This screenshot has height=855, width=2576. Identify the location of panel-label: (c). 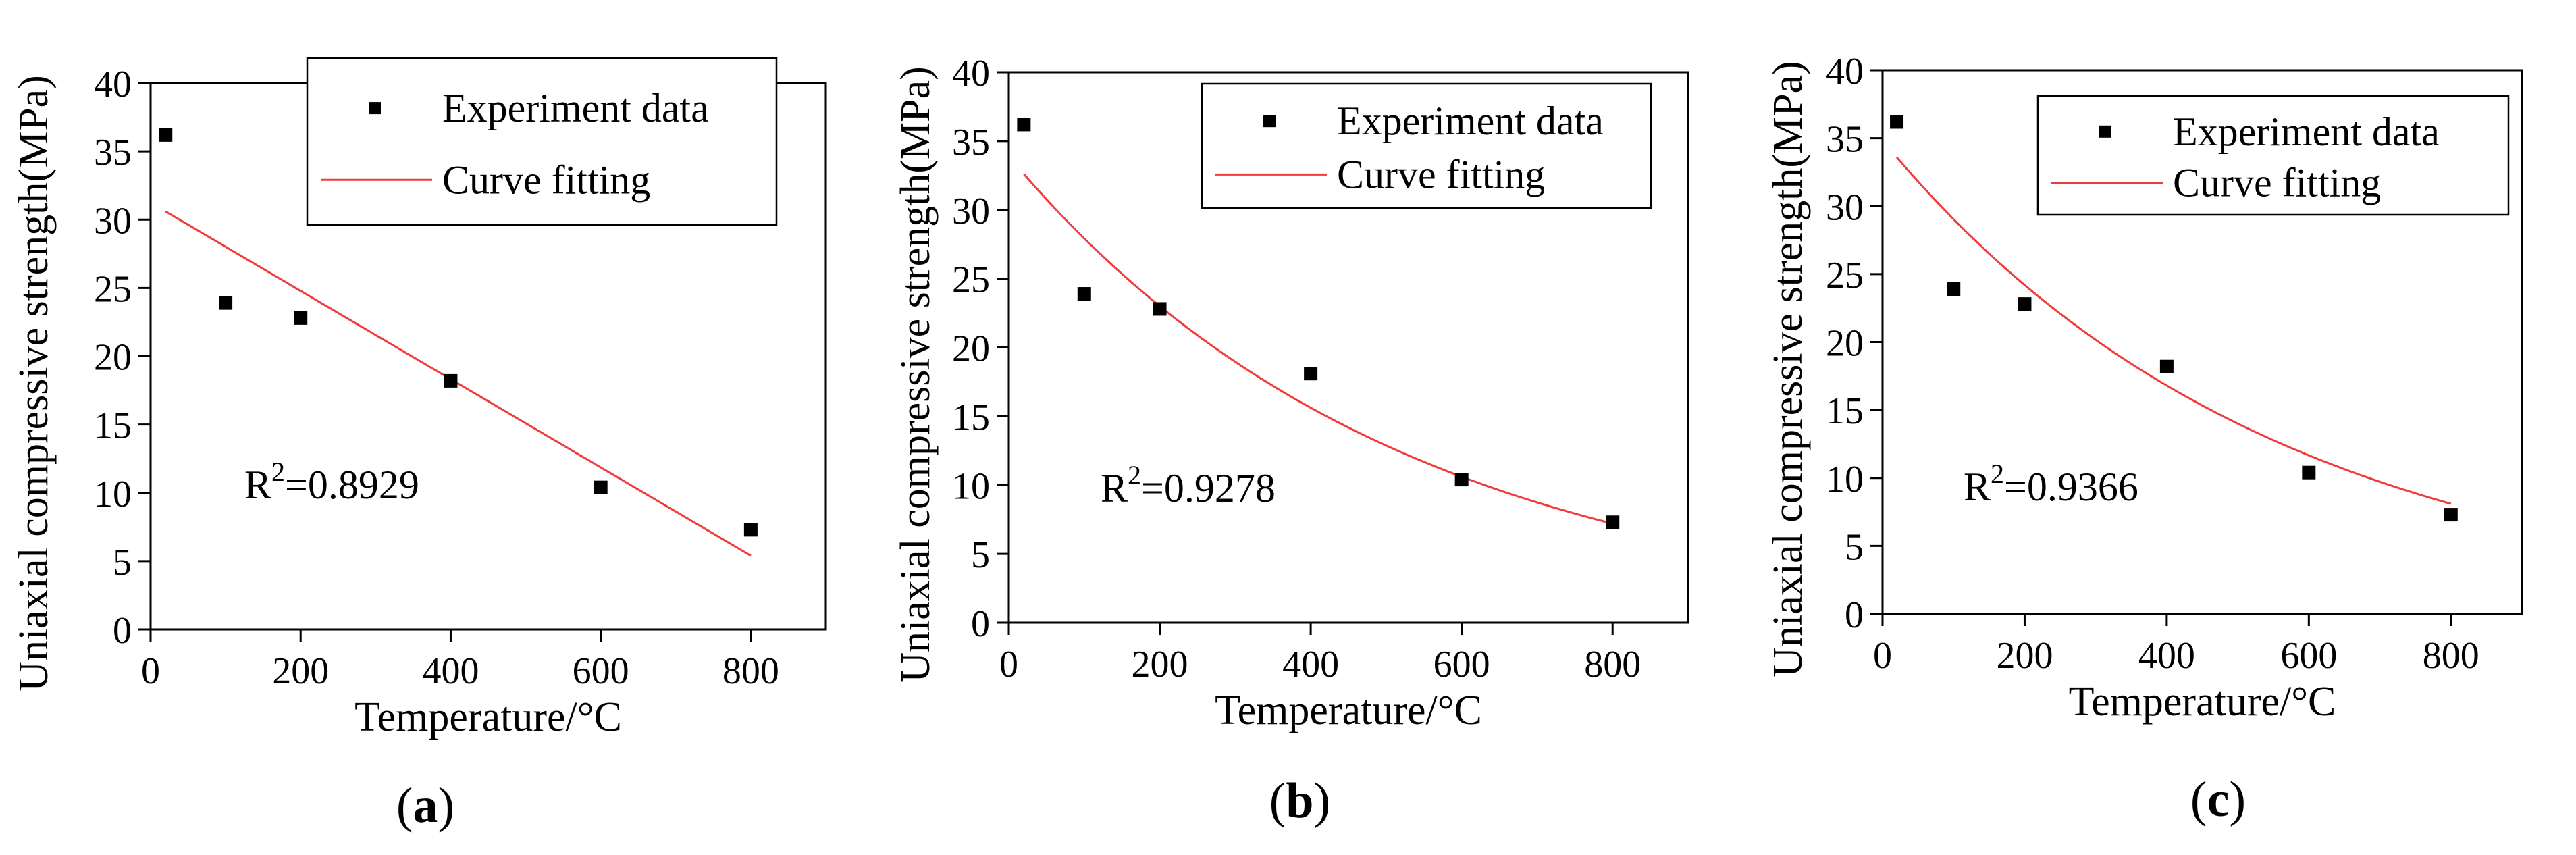
(2218, 799).